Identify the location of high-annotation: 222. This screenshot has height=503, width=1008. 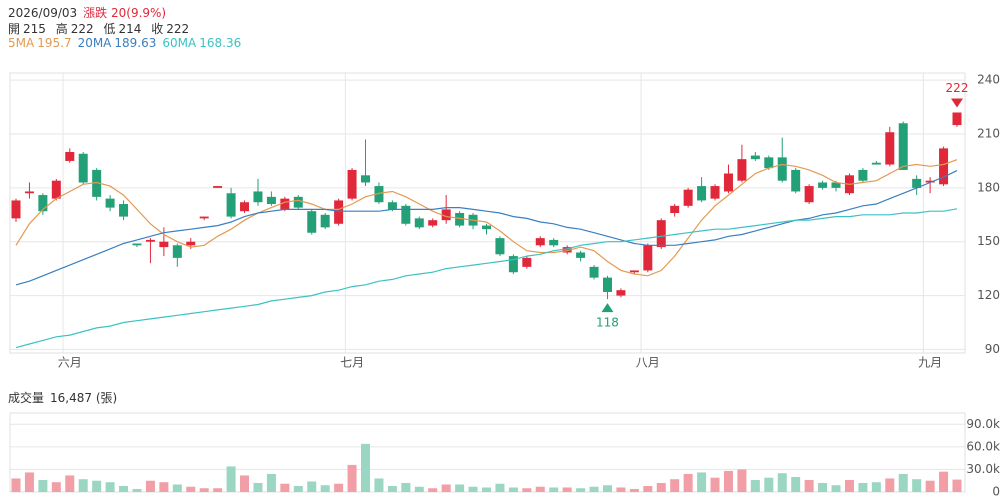
(957, 88).